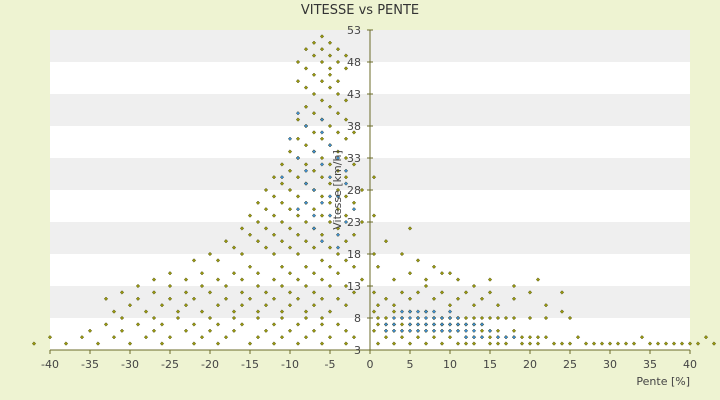 The width and height of the screenshot is (720, 400). I want to click on x-tick-label: -15, so click(250, 364).